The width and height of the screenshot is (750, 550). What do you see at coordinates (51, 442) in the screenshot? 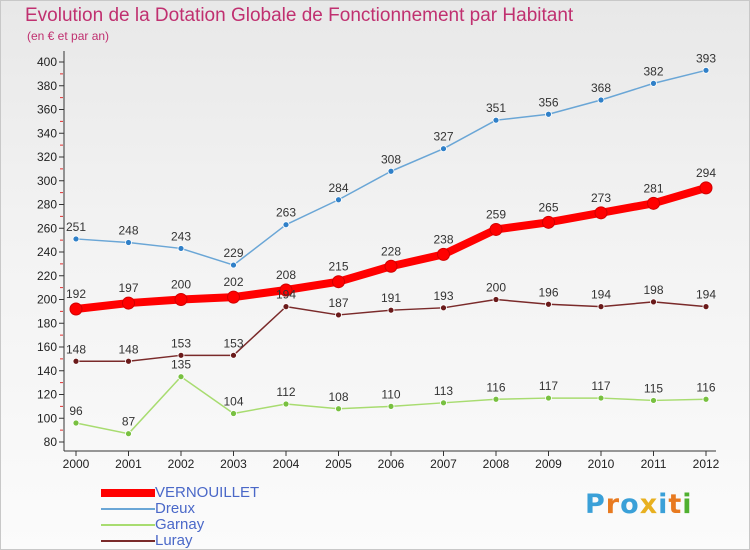
I see `y-tick-label: 80` at bounding box center [51, 442].